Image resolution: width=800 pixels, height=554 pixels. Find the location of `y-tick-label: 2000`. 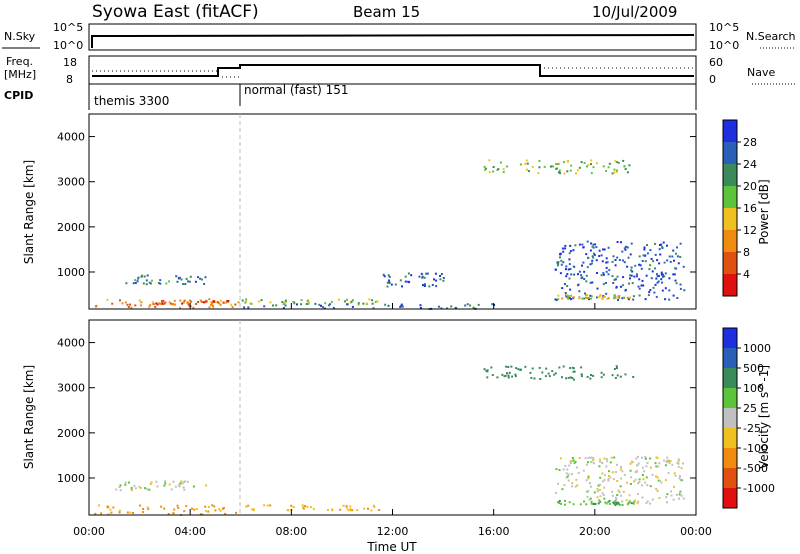

y-tick-label: 2000 is located at coordinates (71, 227).